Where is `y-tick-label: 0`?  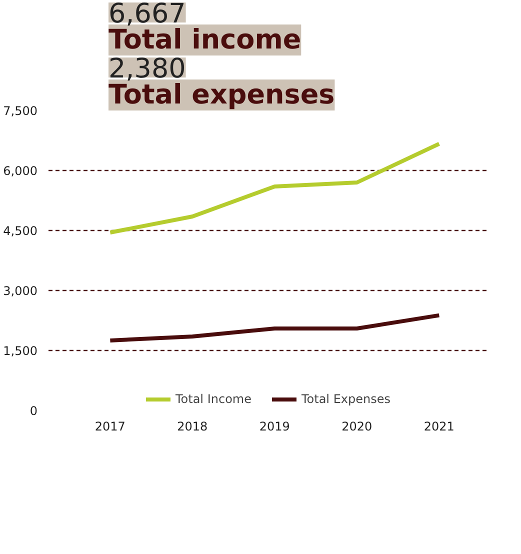
y-tick-label: 0 is located at coordinates (34, 411).